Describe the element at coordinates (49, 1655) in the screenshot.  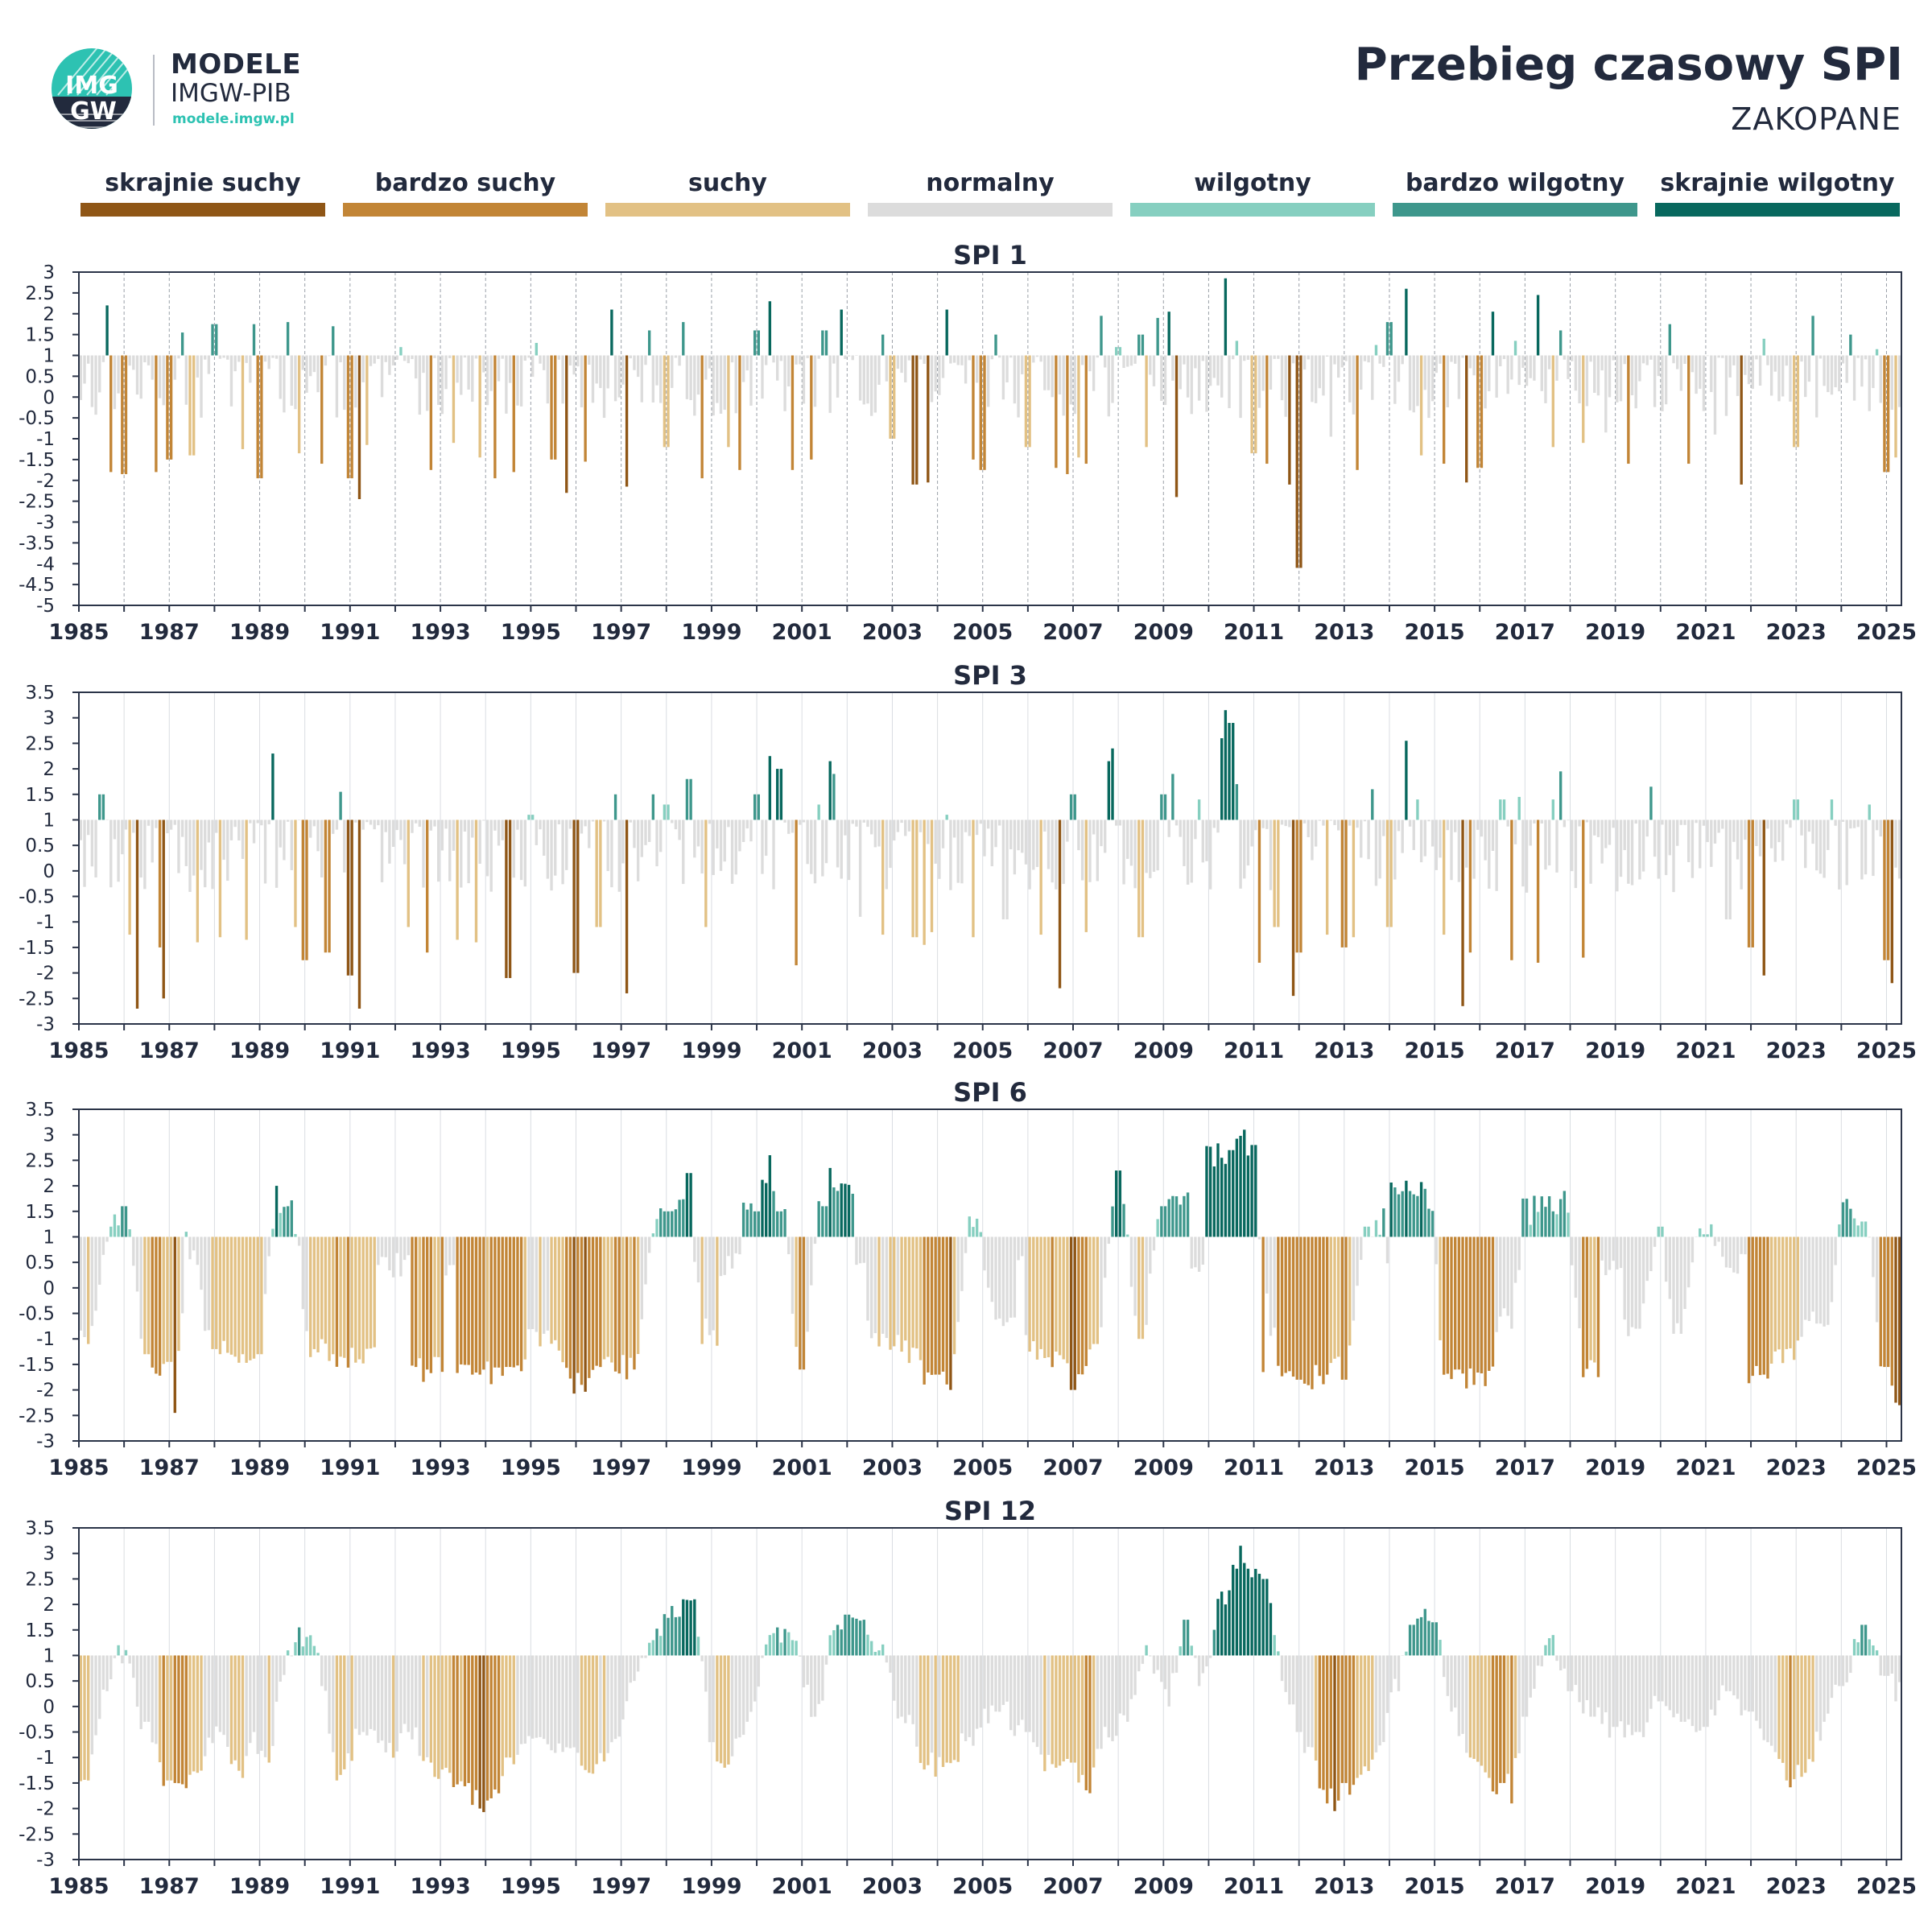
I see `y-tick-label: 1` at that location.